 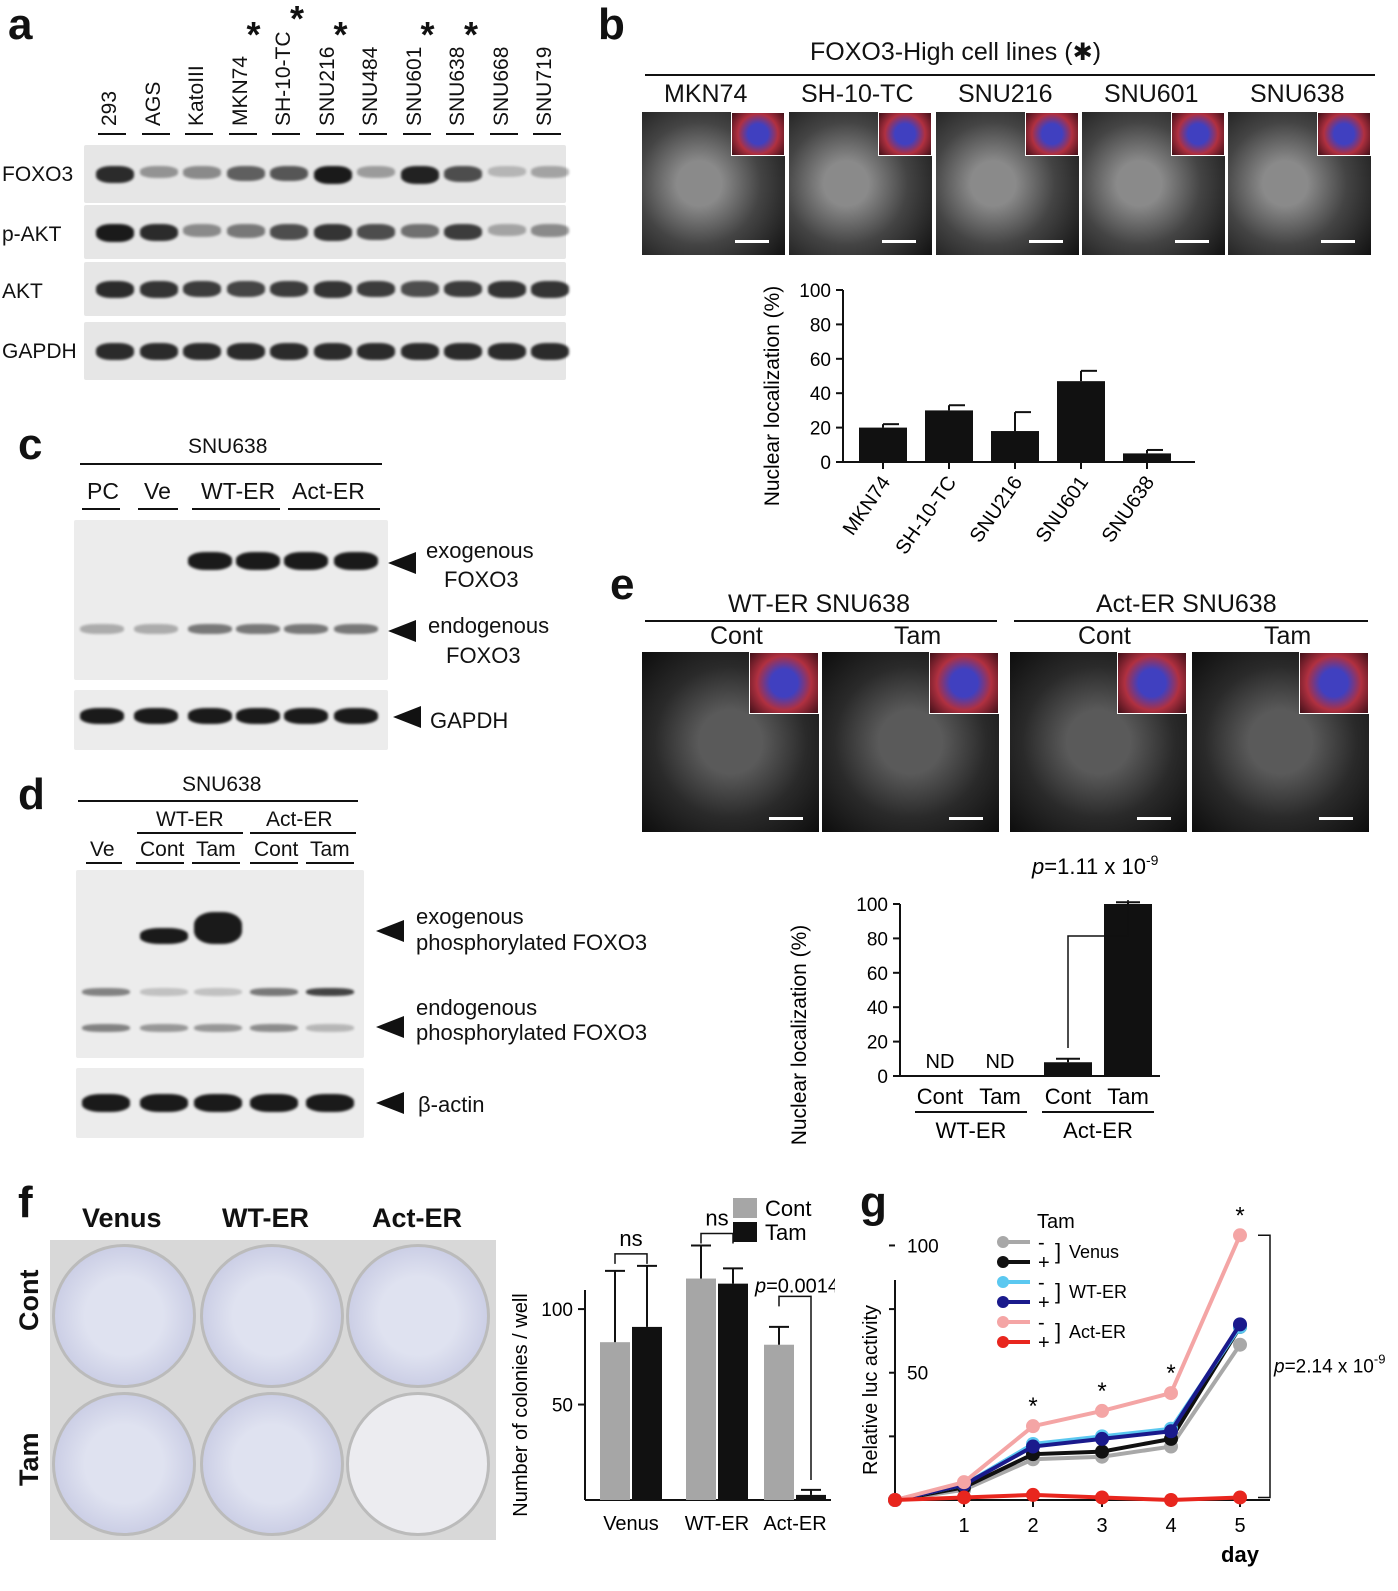 What do you see at coordinates (532, 1032) in the screenshot?
I see `label-phosphorylated-foxo3: phosphorylated FOXO3` at bounding box center [532, 1032].